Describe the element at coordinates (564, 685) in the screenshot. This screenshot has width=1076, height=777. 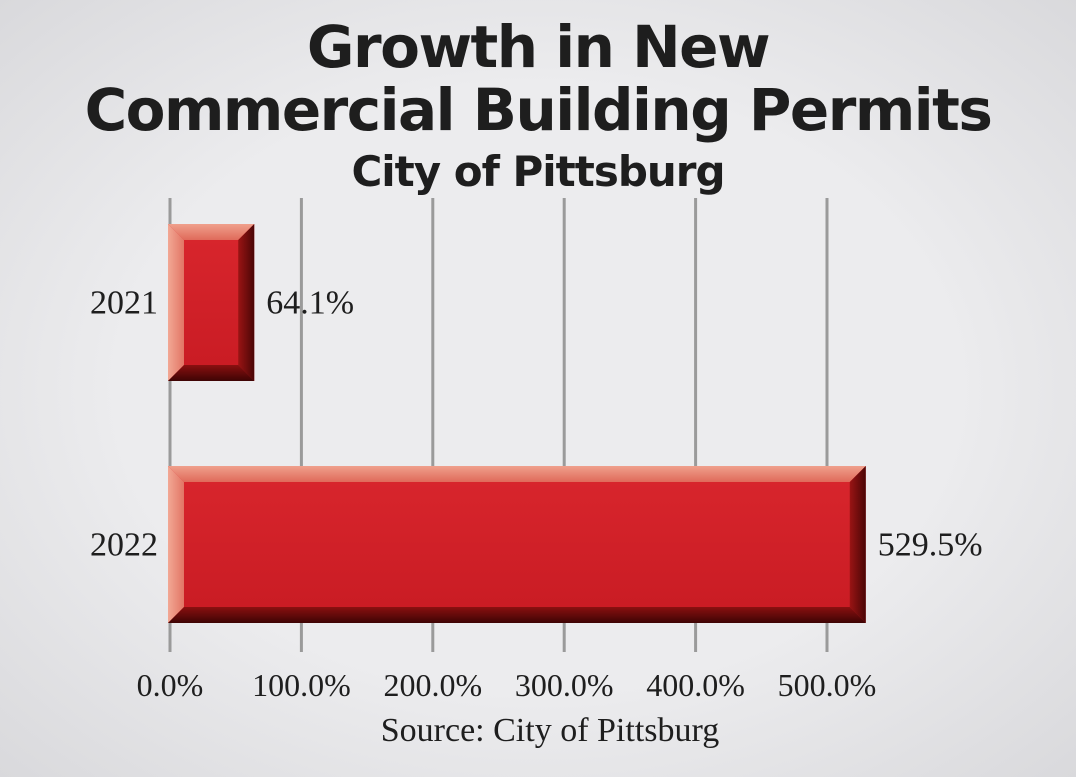
I see `x-tick-label: 300.0%` at that location.